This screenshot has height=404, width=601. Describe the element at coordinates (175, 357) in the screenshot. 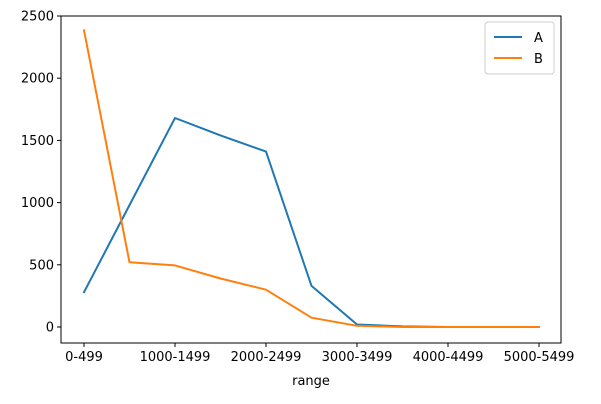

I see `x-tick-label: 1000-1499` at that location.